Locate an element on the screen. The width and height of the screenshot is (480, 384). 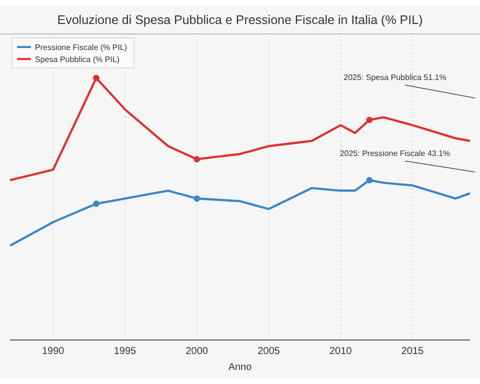
annotation: 2025: Pressione Fiscale 43.1% is located at coordinates (395, 153).